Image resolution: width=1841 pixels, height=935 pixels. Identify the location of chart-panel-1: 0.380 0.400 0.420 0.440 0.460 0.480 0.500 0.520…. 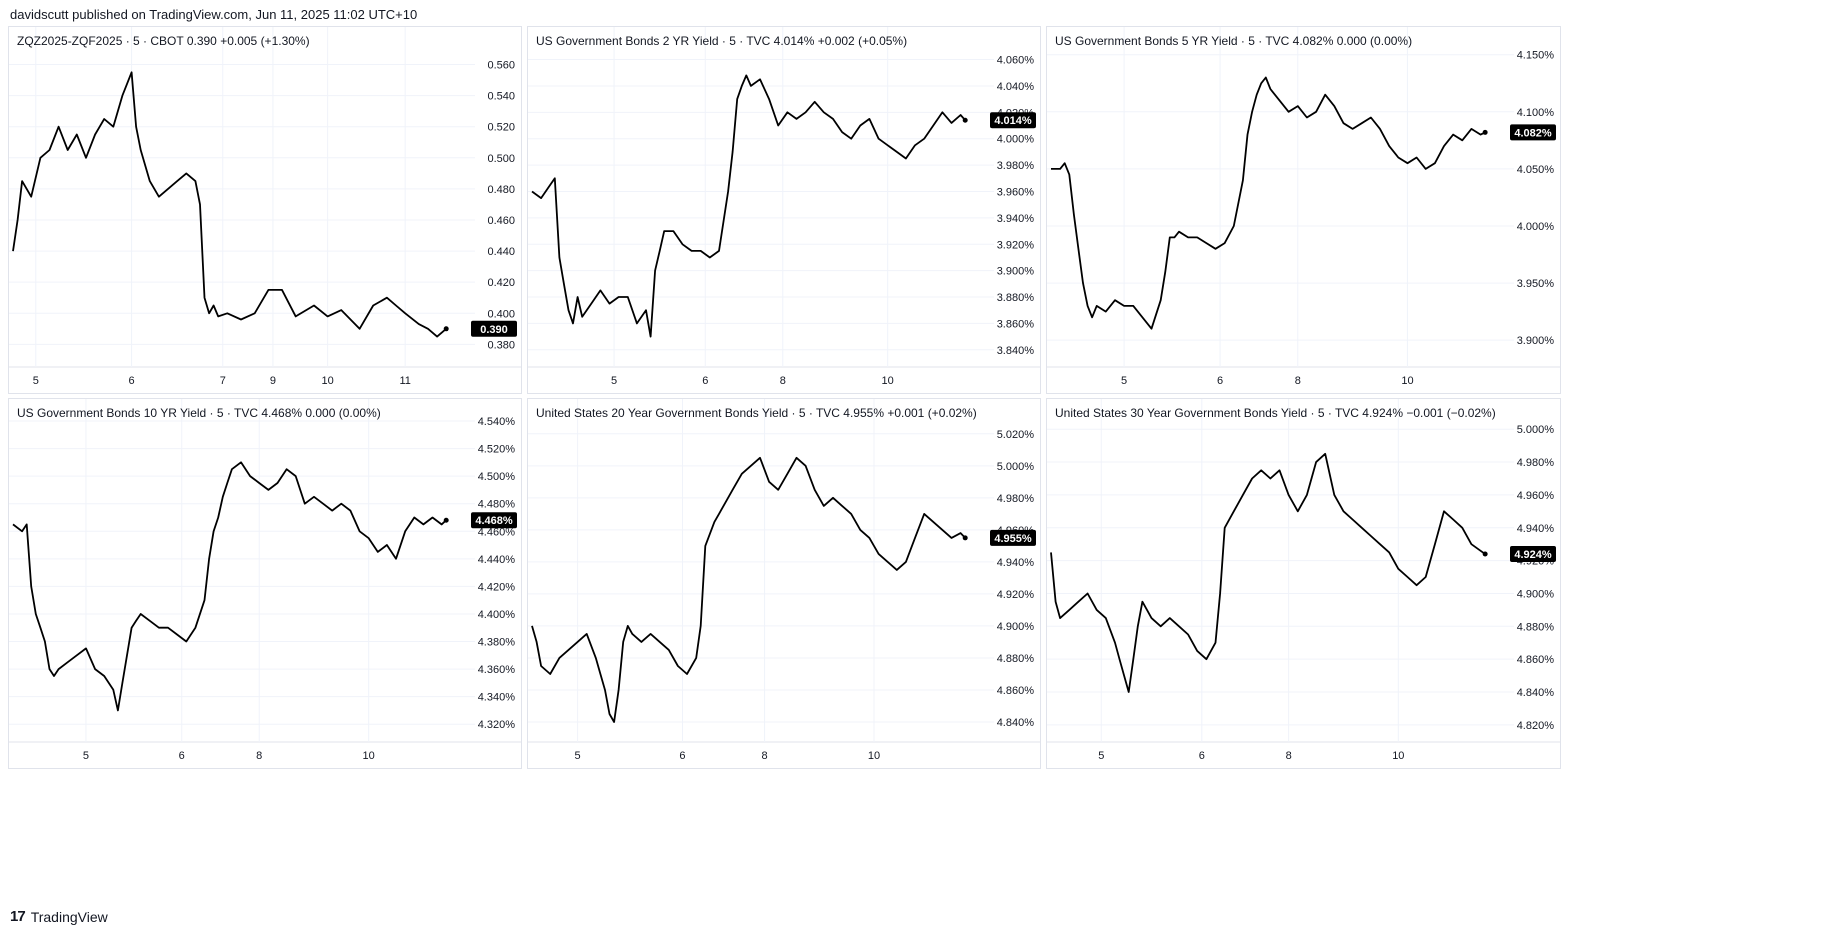
(265, 210).